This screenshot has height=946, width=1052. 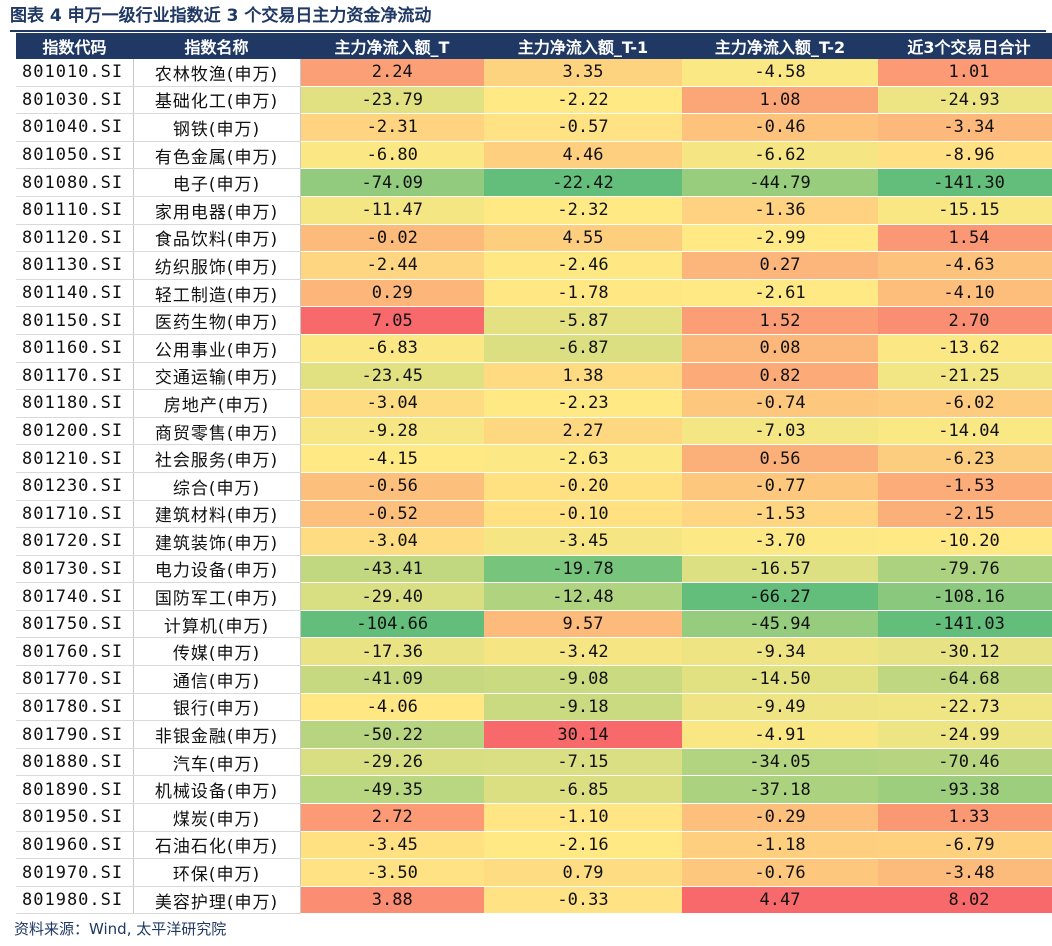 I want to click on cell-index-code: 801980.SI, so click(x=75, y=900).